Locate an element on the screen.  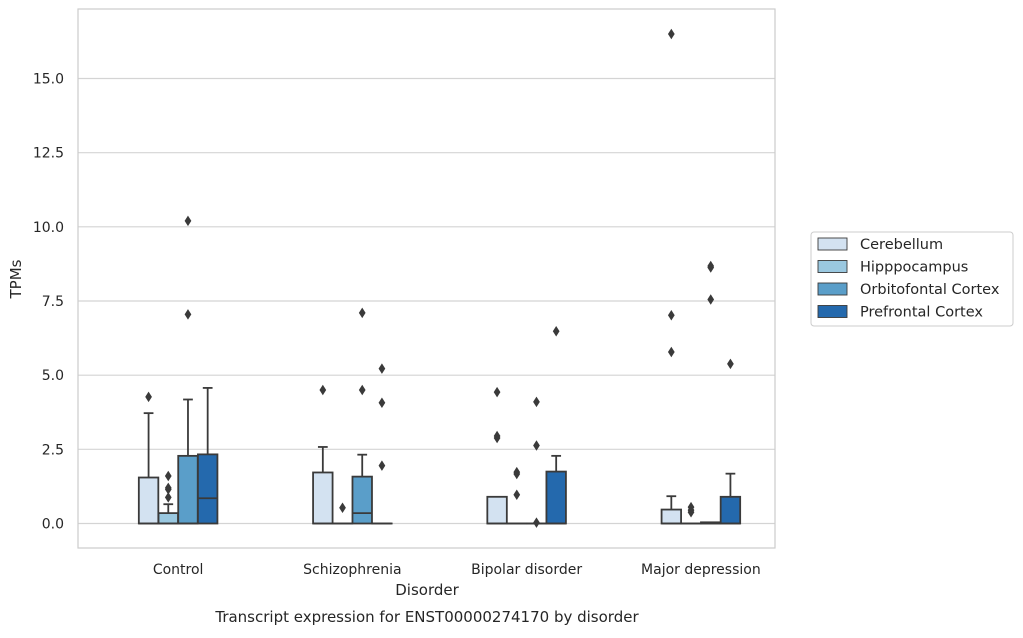
legend-label: Prefrontal Cortex is located at coordinates (921, 313).